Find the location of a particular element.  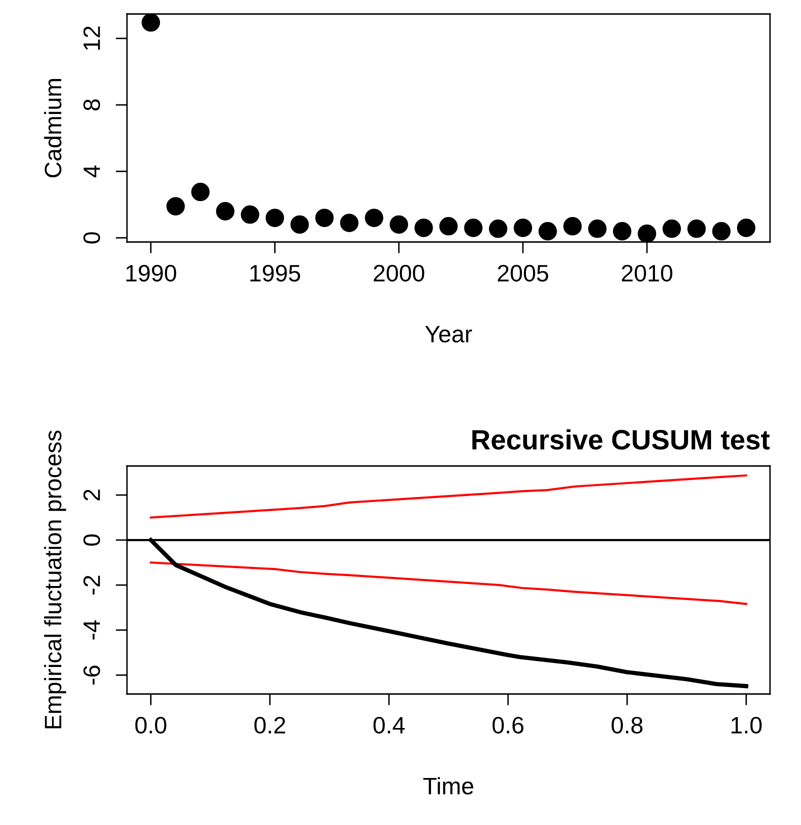

x-tick-label: 0.8 is located at coordinates (627, 725).